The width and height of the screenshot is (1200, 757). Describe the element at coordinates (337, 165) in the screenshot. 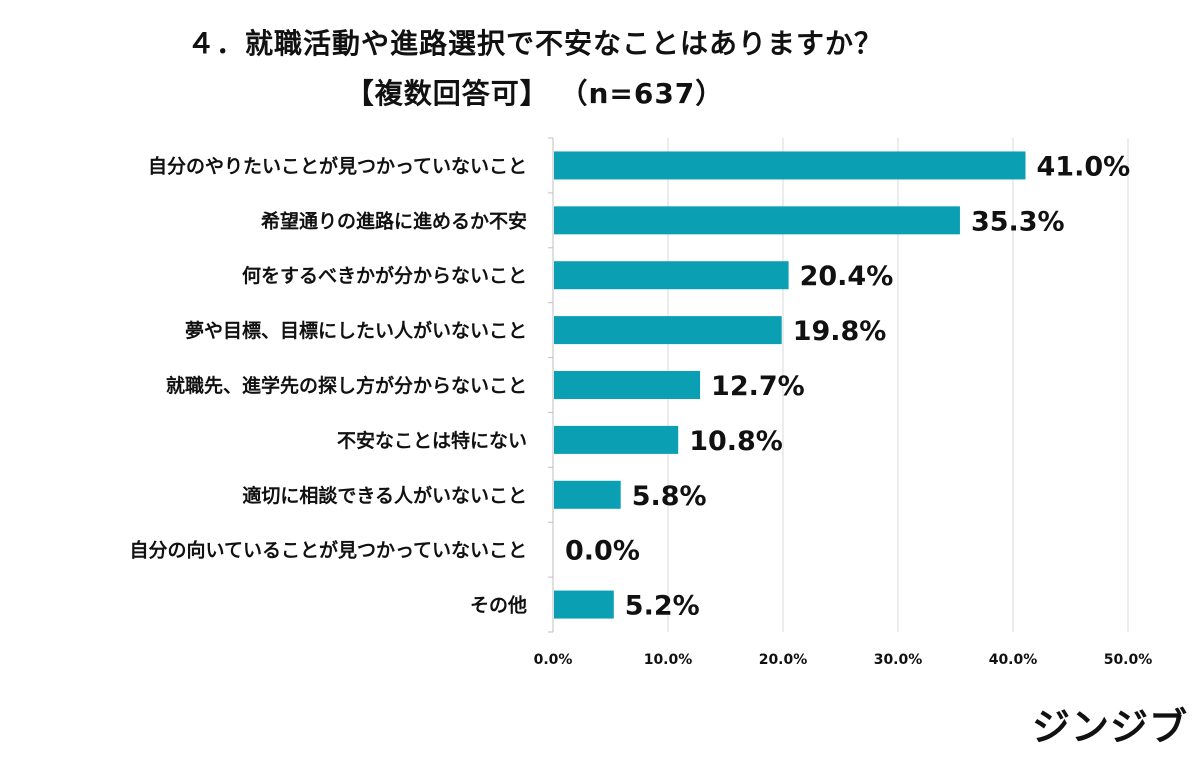

I see `category-label: 自分のやりたいことが見つかっていないこと` at that location.